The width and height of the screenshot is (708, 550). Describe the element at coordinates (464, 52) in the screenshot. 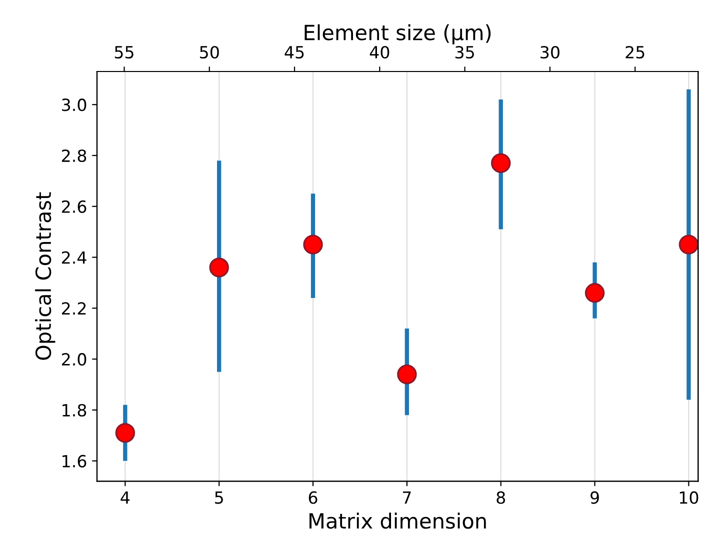

I see `x2-tick-label: 35` at that location.